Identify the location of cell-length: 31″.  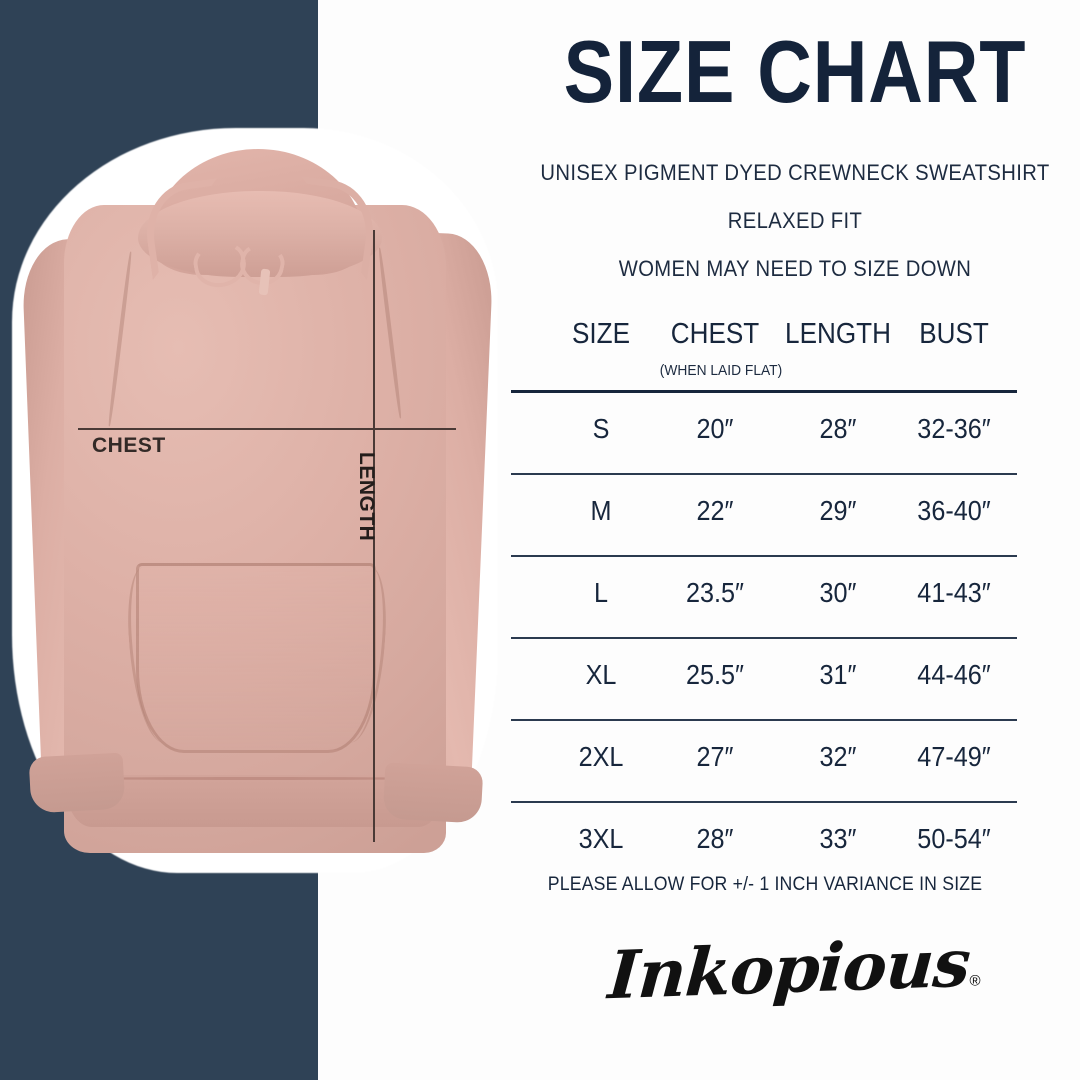
(838, 674).